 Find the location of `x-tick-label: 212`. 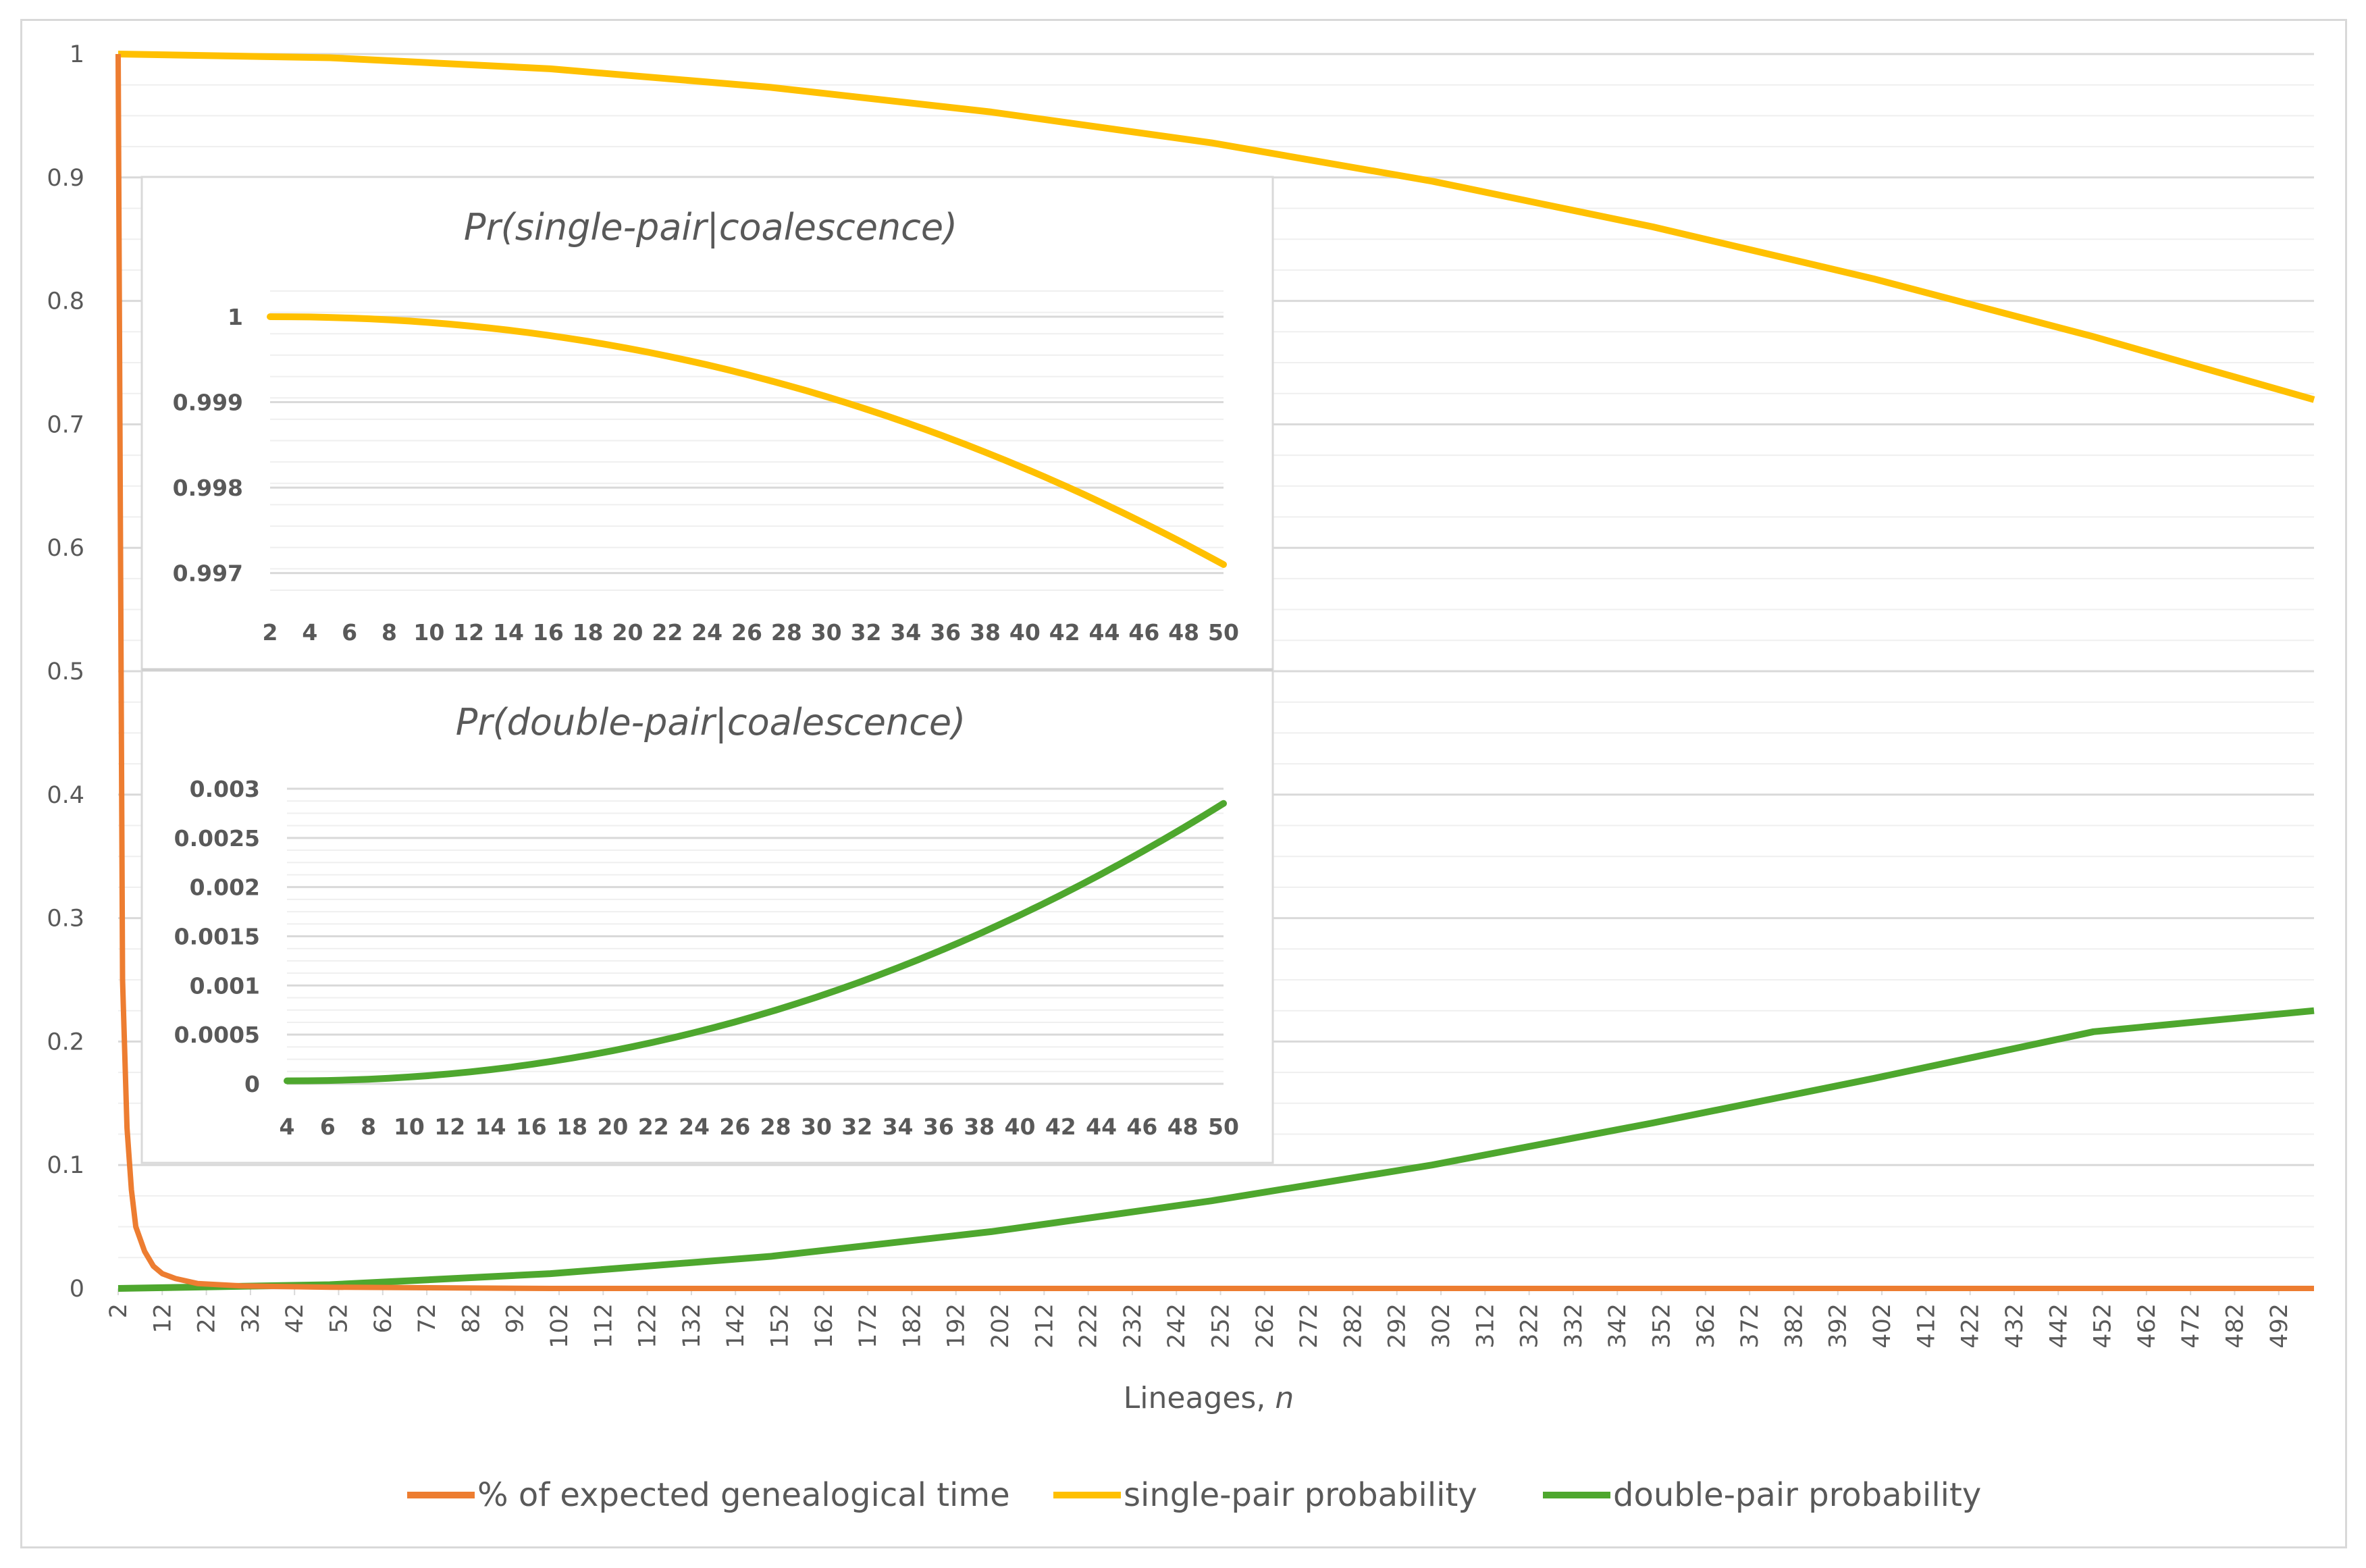

x-tick-label: 212 is located at coordinates (1044, 1326).